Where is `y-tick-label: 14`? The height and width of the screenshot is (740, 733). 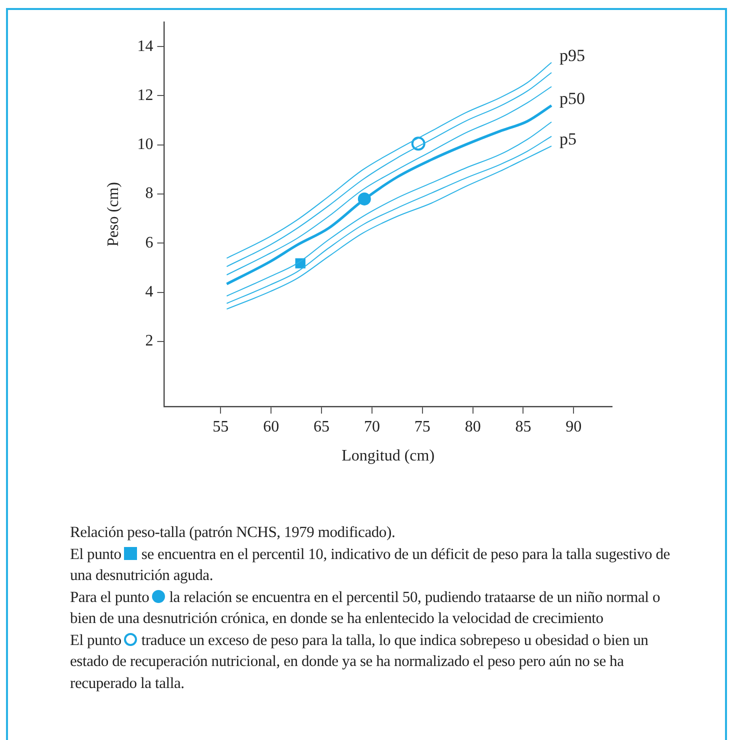 y-tick-label: 14 is located at coordinates (145, 46).